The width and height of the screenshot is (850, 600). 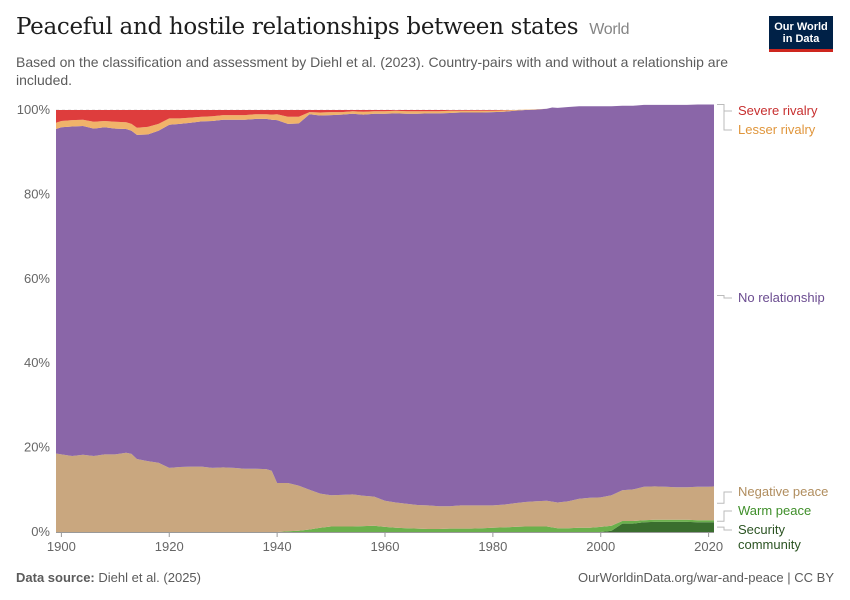 I want to click on x-tick-label: 2000, so click(x=600, y=546).